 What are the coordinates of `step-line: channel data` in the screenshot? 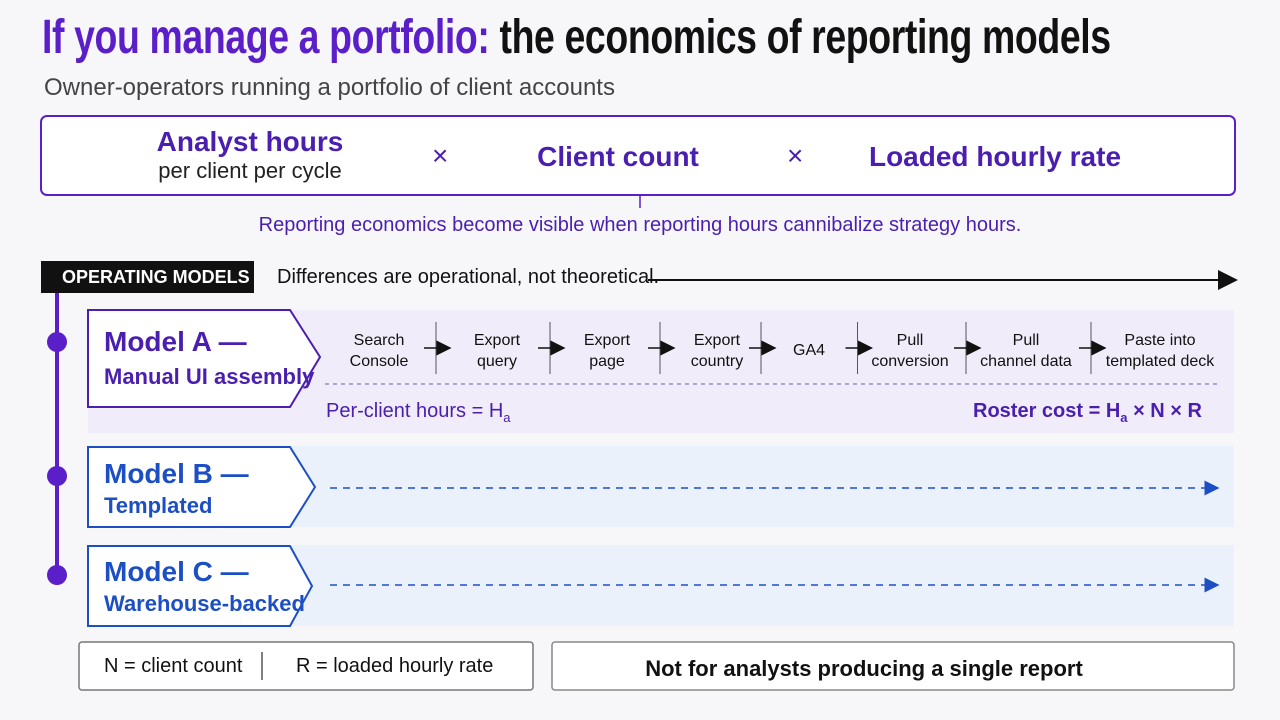 It's located at (1026, 361).